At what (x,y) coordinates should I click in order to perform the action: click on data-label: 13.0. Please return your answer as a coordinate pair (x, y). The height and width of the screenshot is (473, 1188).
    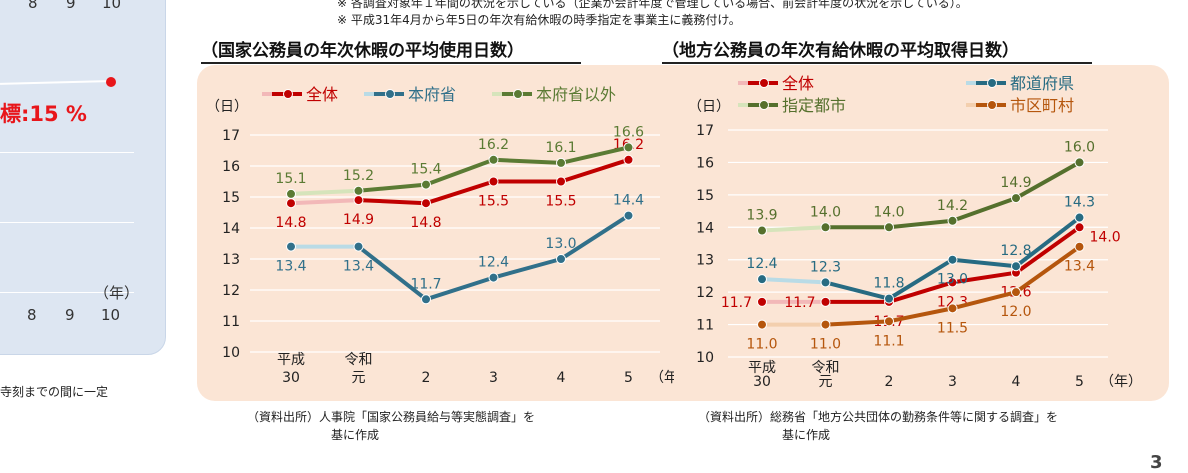
    Looking at the image, I should click on (952, 280).